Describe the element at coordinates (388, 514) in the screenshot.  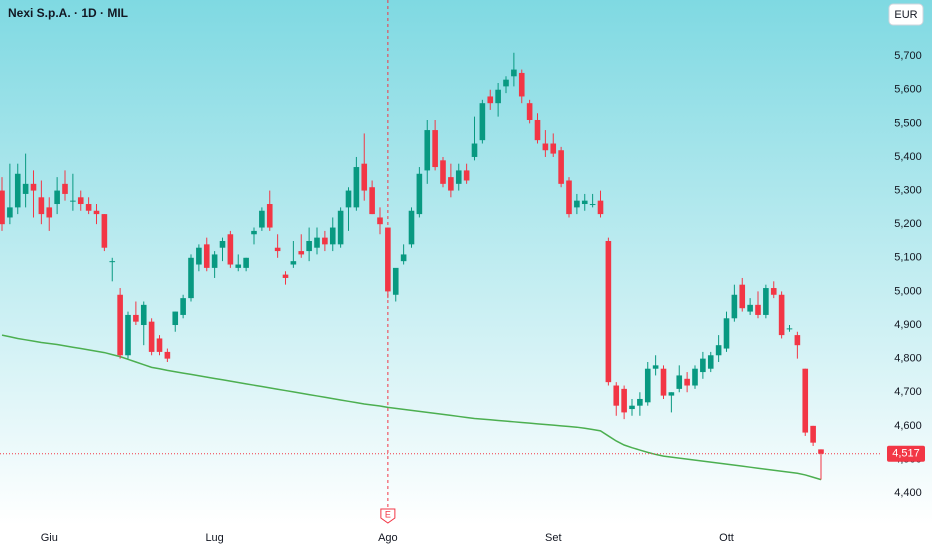
I see `event-marker: E` at that location.